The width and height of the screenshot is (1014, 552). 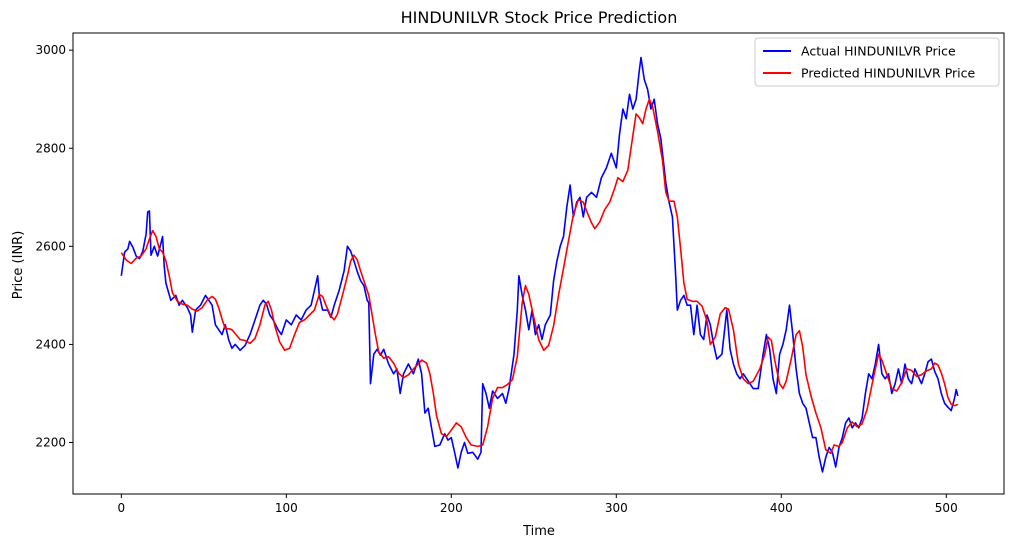 What do you see at coordinates (781, 508) in the screenshot?
I see `x-tick-label: 400` at bounding box center [781, 508].